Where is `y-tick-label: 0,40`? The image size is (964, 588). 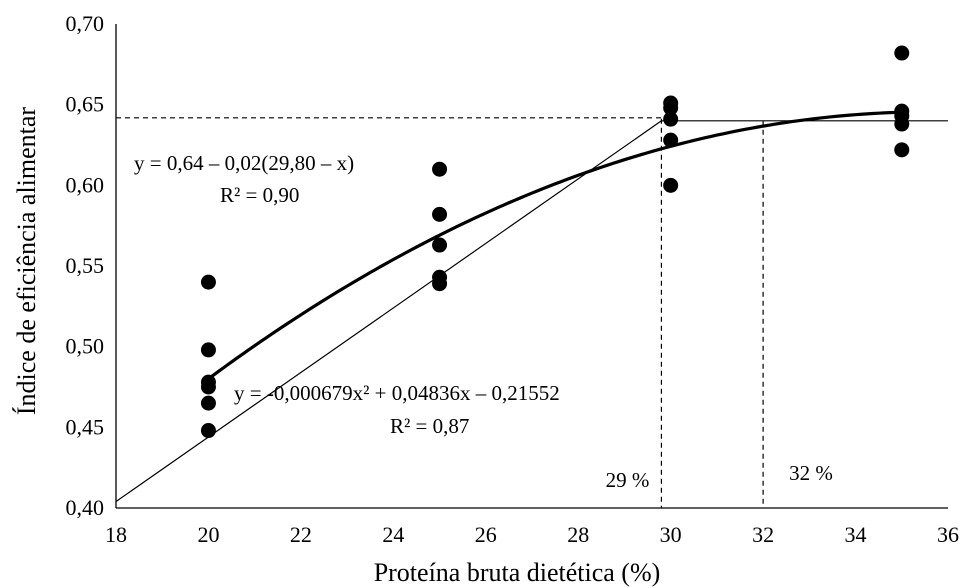
y-tick-label: 0,40 is located at coordinates (85, 507).